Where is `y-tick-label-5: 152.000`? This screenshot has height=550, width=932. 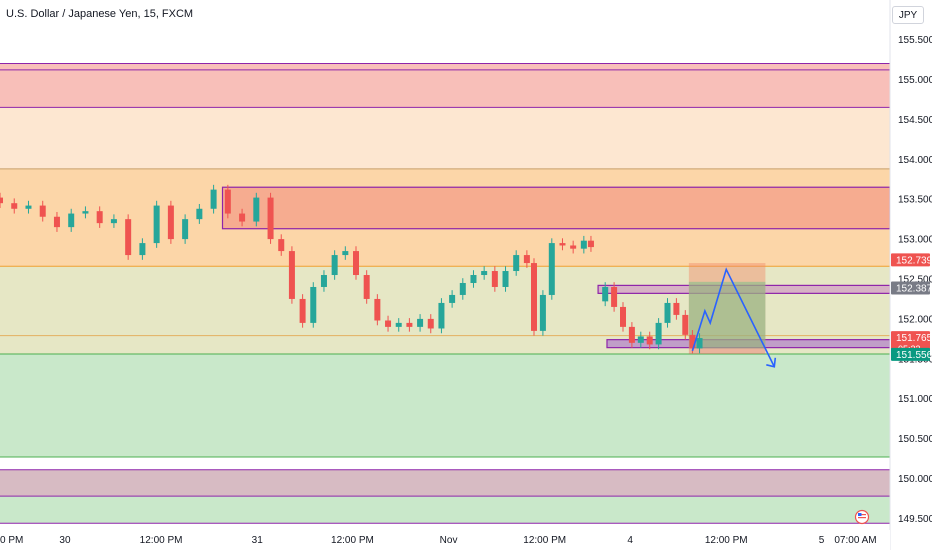
y-tick-label-5: 152.000 is located at coordinates (915, 319).